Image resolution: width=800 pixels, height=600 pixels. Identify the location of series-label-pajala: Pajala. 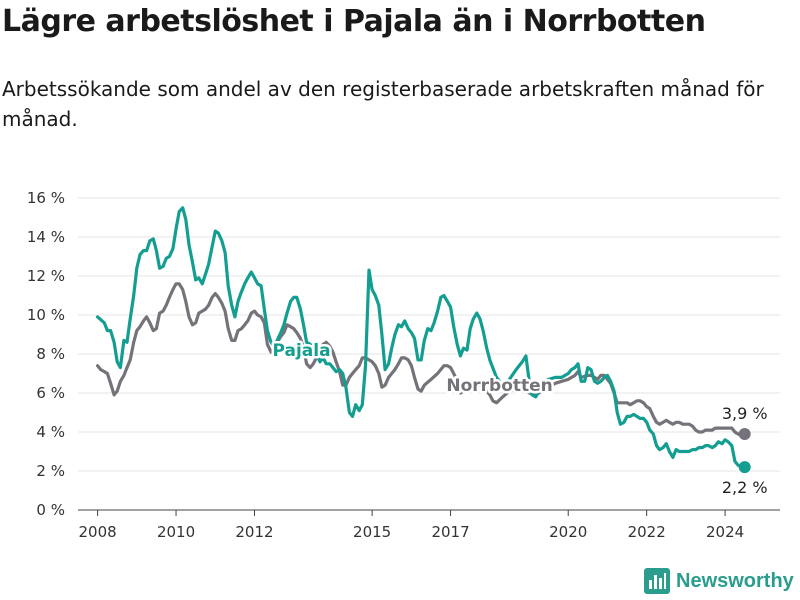
(302, 351).